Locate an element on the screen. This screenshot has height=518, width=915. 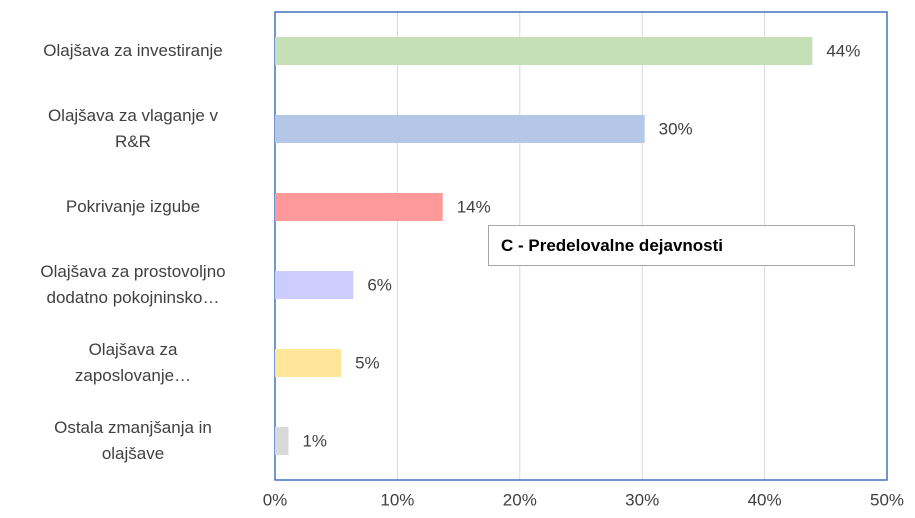
x-tick-label: 50% is located at coordinates (887, 499).